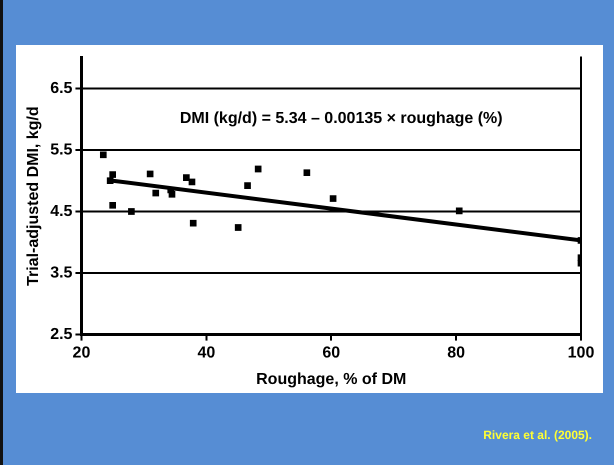 This screenshot has height=465, width=614. I want to click on y-axis-title: Trial-adjusted DMI, kg/d, so click(33, 196).